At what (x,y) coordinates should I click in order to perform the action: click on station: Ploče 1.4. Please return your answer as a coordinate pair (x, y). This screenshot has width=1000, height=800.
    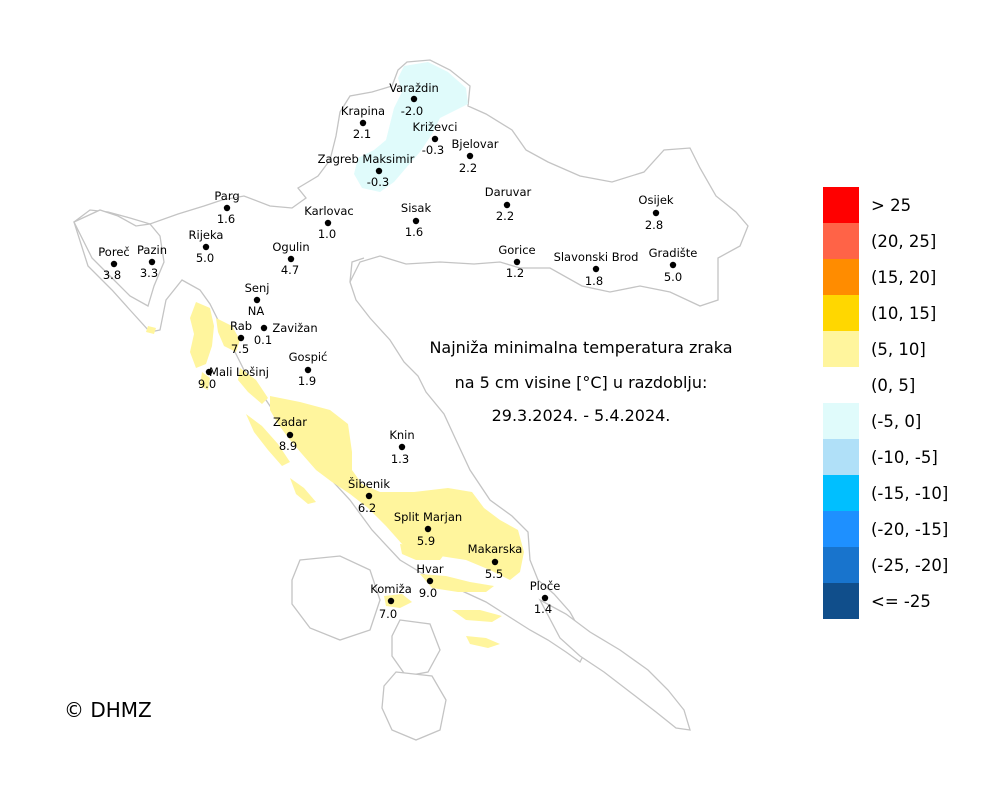
    Looking at the image, I should click on (545, 597).